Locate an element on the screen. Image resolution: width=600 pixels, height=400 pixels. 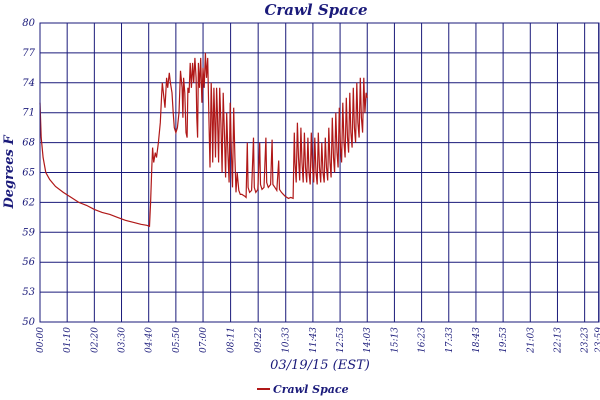
x-tick-label: 23:59 is located at coordinates (597, 340).